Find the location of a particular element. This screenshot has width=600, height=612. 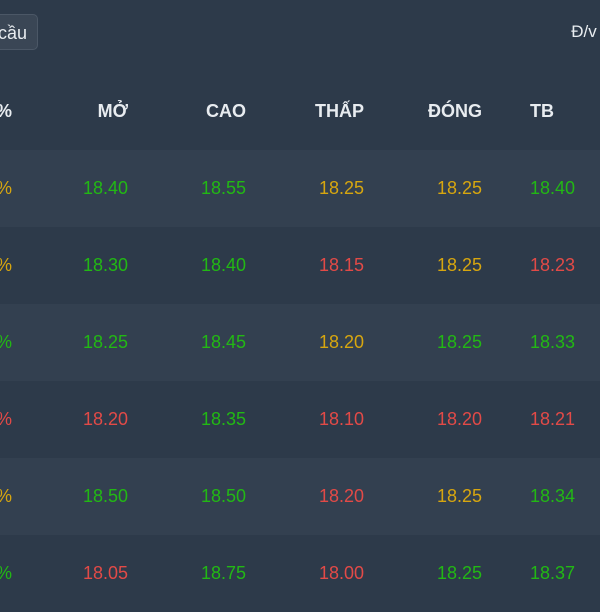

cell-high: 18.40 is located at coordinates (223, 265).